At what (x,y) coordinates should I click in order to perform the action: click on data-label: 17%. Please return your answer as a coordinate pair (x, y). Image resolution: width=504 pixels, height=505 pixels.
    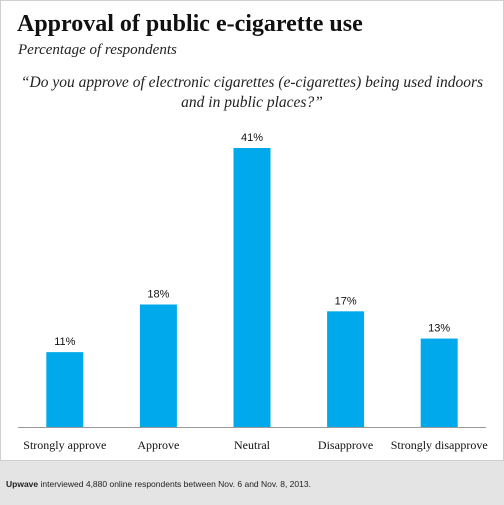
    Looking at the image, I should click on (346, 301).